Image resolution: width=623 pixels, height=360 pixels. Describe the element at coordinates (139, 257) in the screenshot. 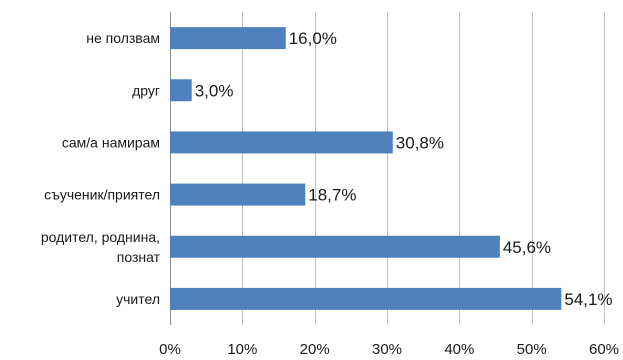

I see `category-label: познат` at that location.